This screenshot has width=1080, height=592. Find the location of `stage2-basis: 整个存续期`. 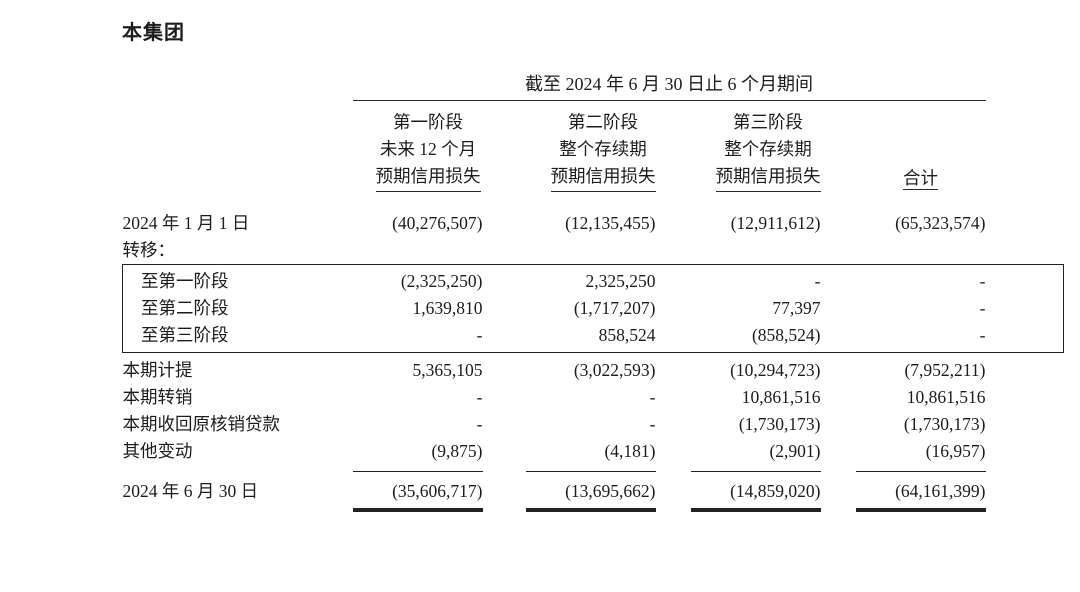

stage2-basis: 整个存续期 is located at coordinates (603, 149).